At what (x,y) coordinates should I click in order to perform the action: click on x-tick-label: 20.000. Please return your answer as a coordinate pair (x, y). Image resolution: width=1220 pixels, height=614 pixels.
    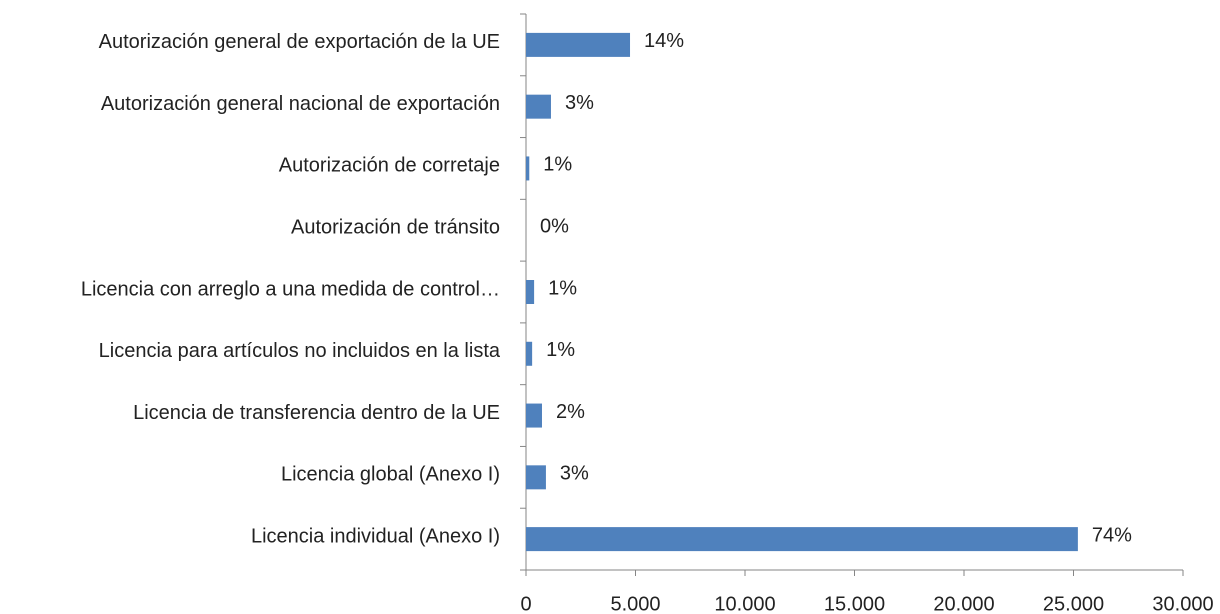
    Looking at the image, I should click on (963, 603).